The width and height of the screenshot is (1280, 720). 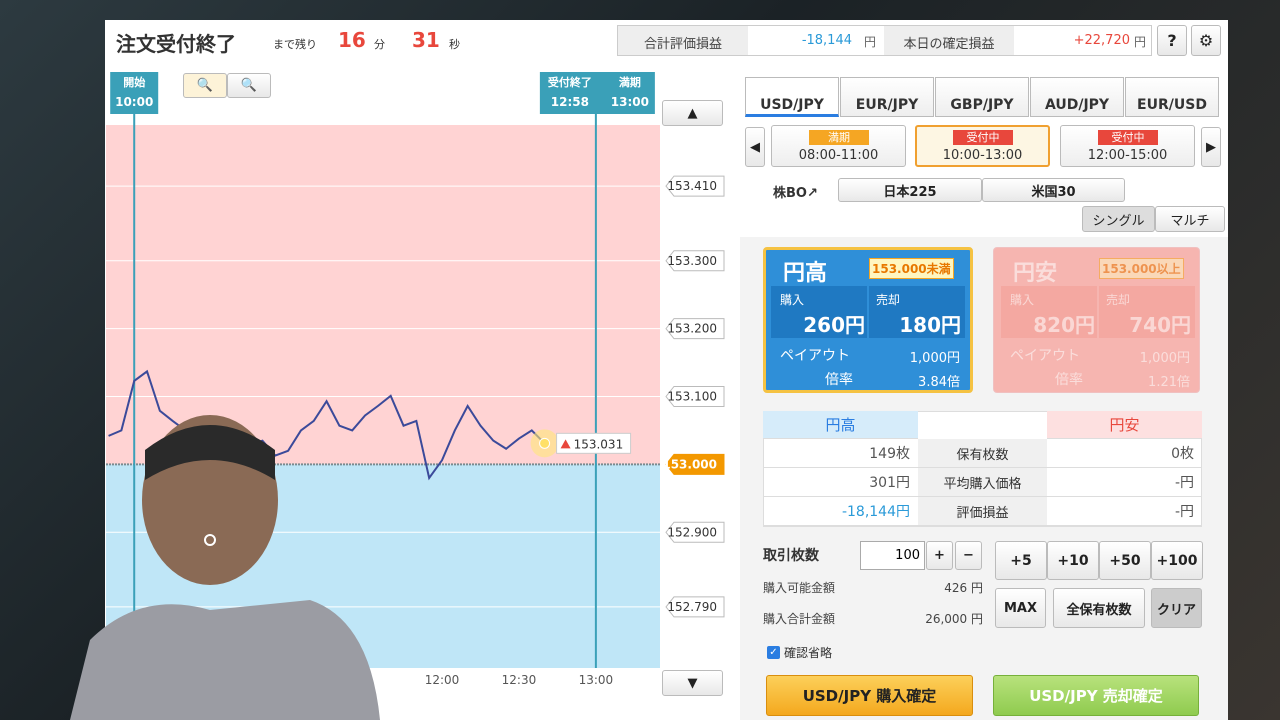 What do you see at coordinates (939, 382) in the screenshot?
I see `rate: 3.84倍` at bounding box center [939, 382].